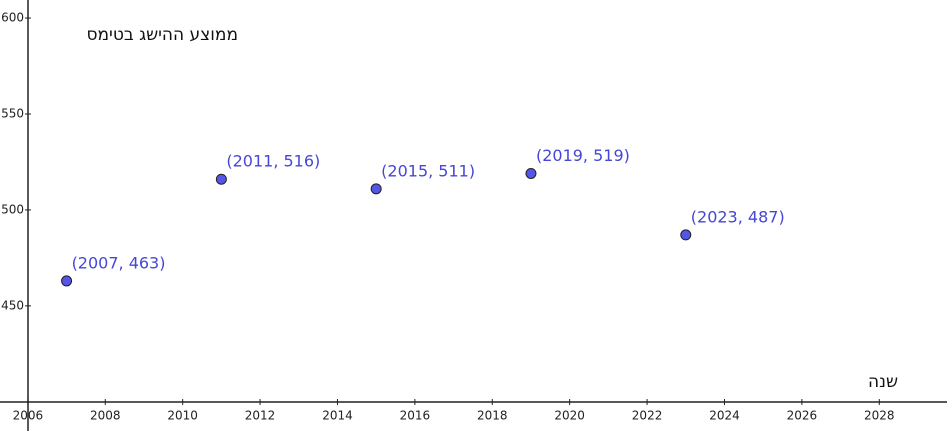  I want to click on y-axis-label: ממוצע ההישג בטימס, so click(162, 35).